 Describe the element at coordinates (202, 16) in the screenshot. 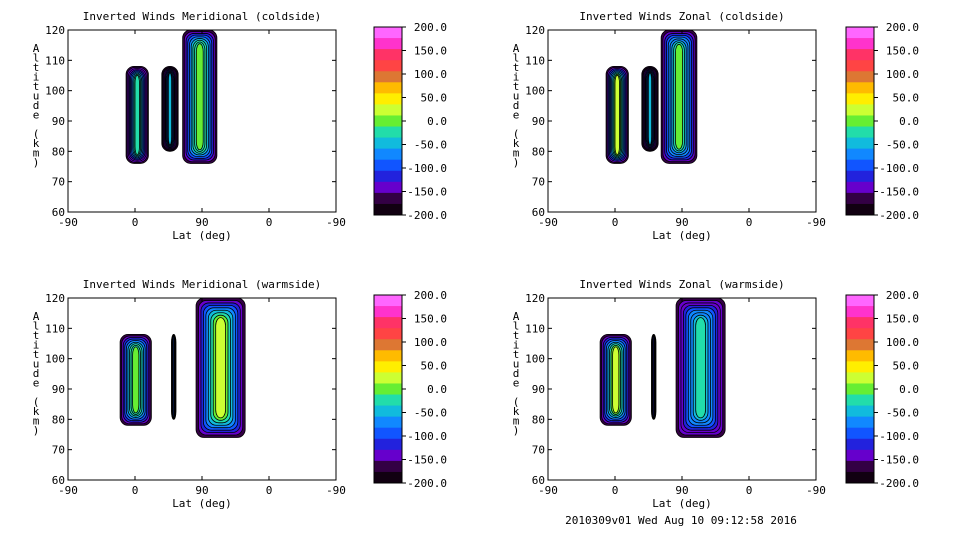

I see `chart-title: Inverted Winds Meridional (coldside)` at that location.